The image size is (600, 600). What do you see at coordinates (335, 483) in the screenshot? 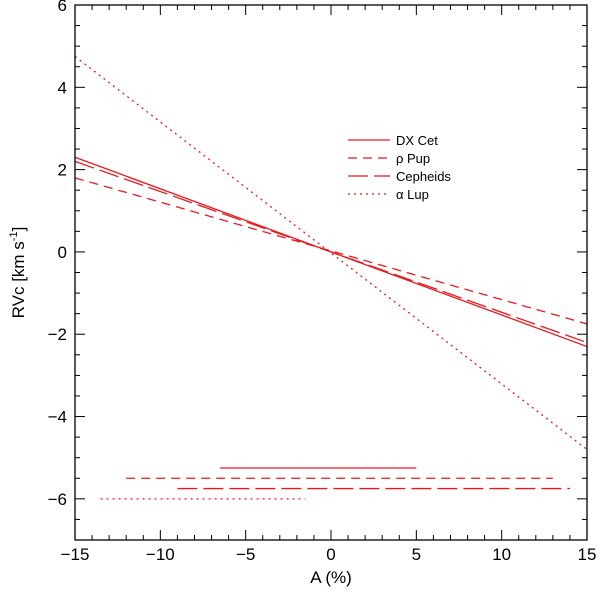
I see `range-layer` at bounding box center [335, 483].